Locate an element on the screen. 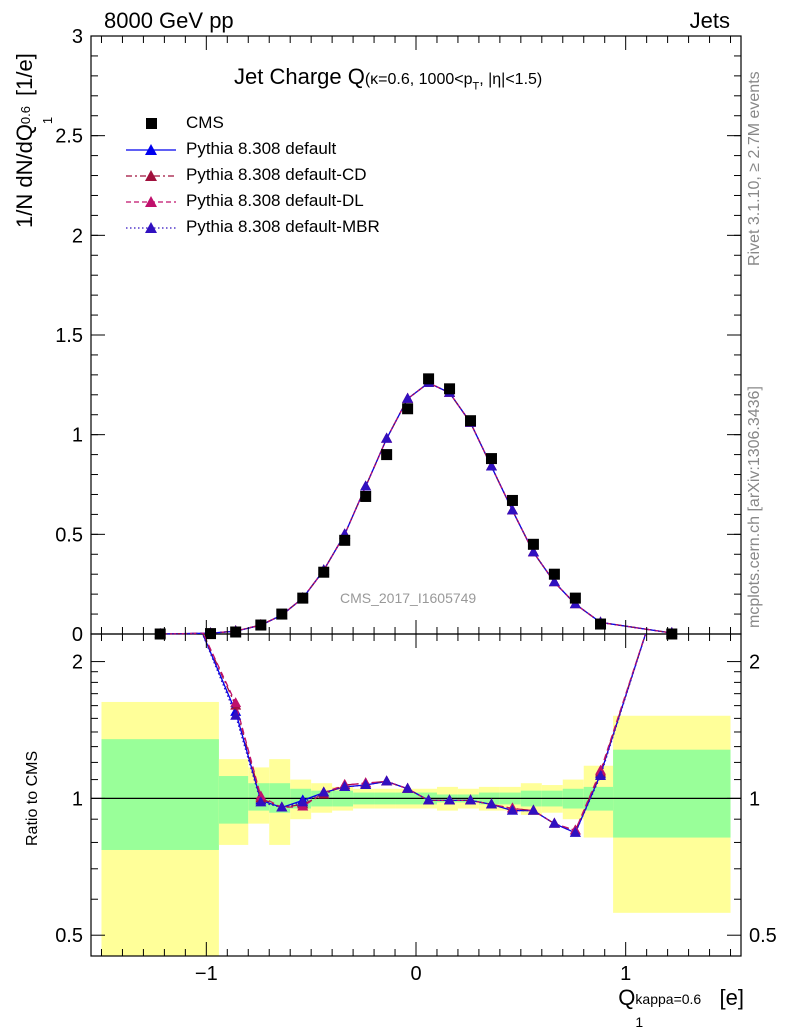 The height and width of the screenshot is (1030, 786). ratio-y-tick-label-right: 2 is located at coordinates (754, 663).